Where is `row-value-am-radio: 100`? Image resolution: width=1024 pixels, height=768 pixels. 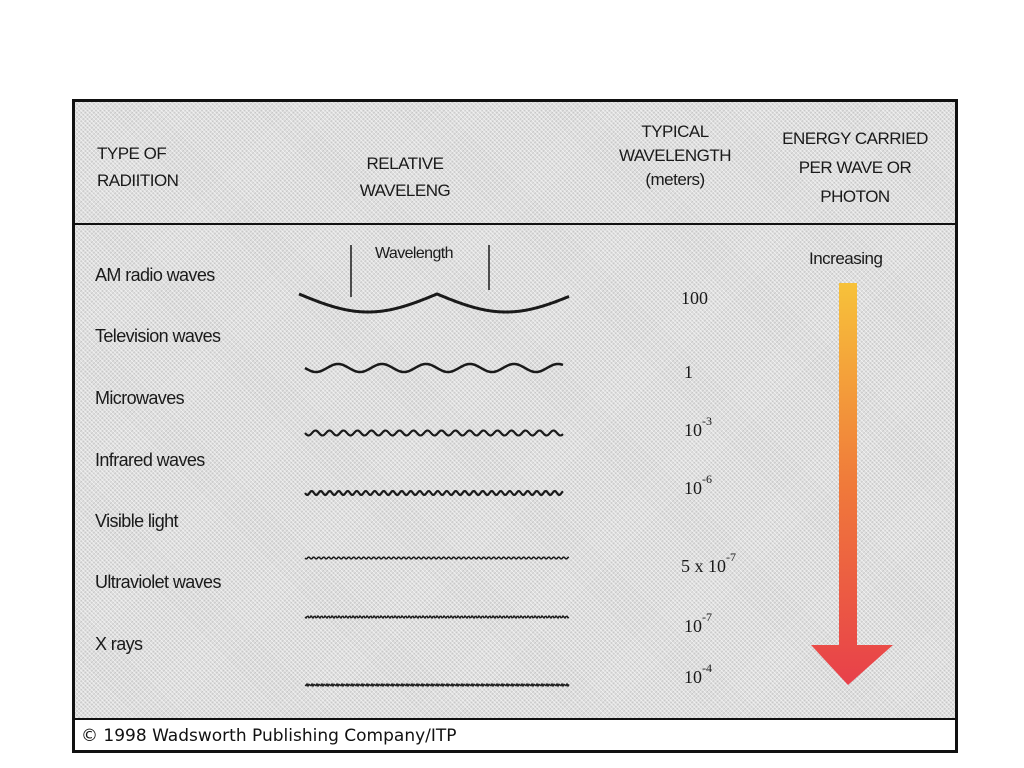
row-value-am-radio: 100 is located at coordinates (694, 297).